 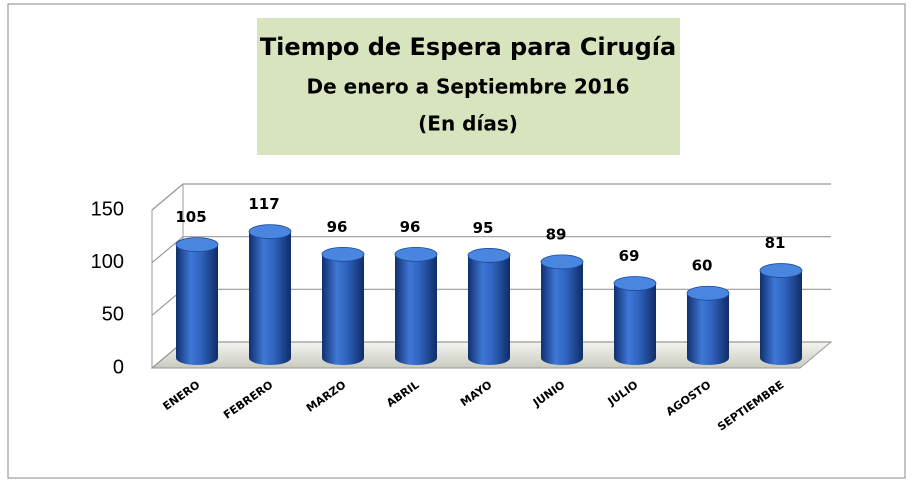 What do you see at coordinates (190, 217) in the screenshot?
I see `value-label: 105` at bounding box center [190, 217].